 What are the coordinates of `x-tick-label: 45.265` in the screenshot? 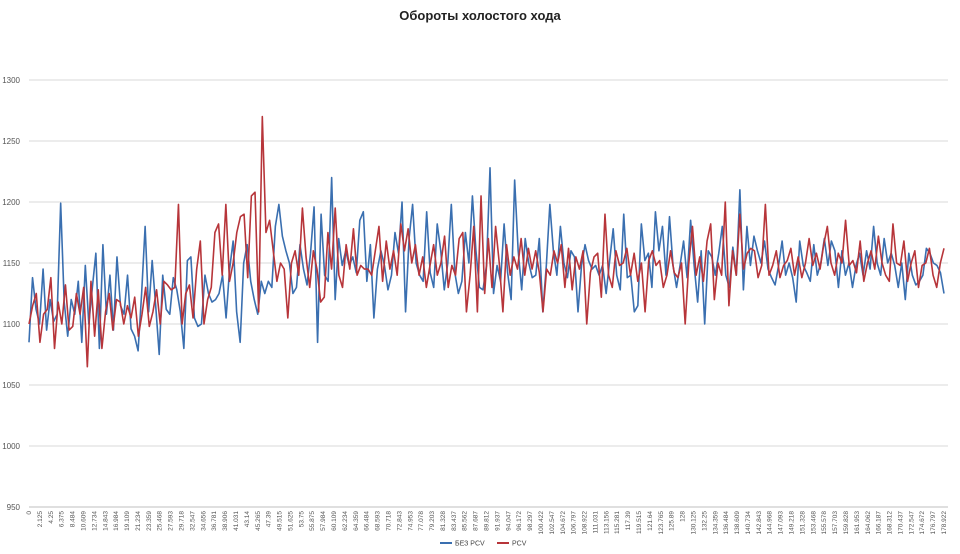 It's located at (258, 521).